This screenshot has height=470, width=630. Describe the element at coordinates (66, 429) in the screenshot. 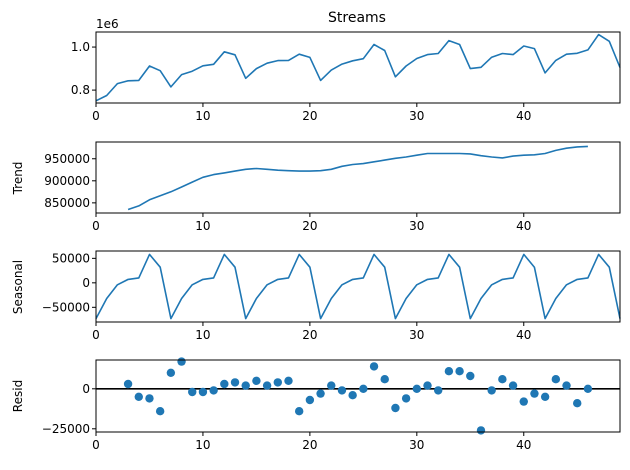

I see `y-tick-label: −25000` at that location.